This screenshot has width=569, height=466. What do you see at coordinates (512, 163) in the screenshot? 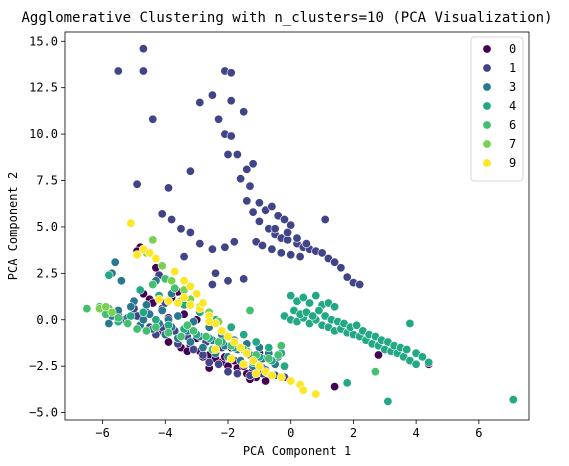
I see `legend-label-cluster-9: 9` at bounding box center [512, 163].